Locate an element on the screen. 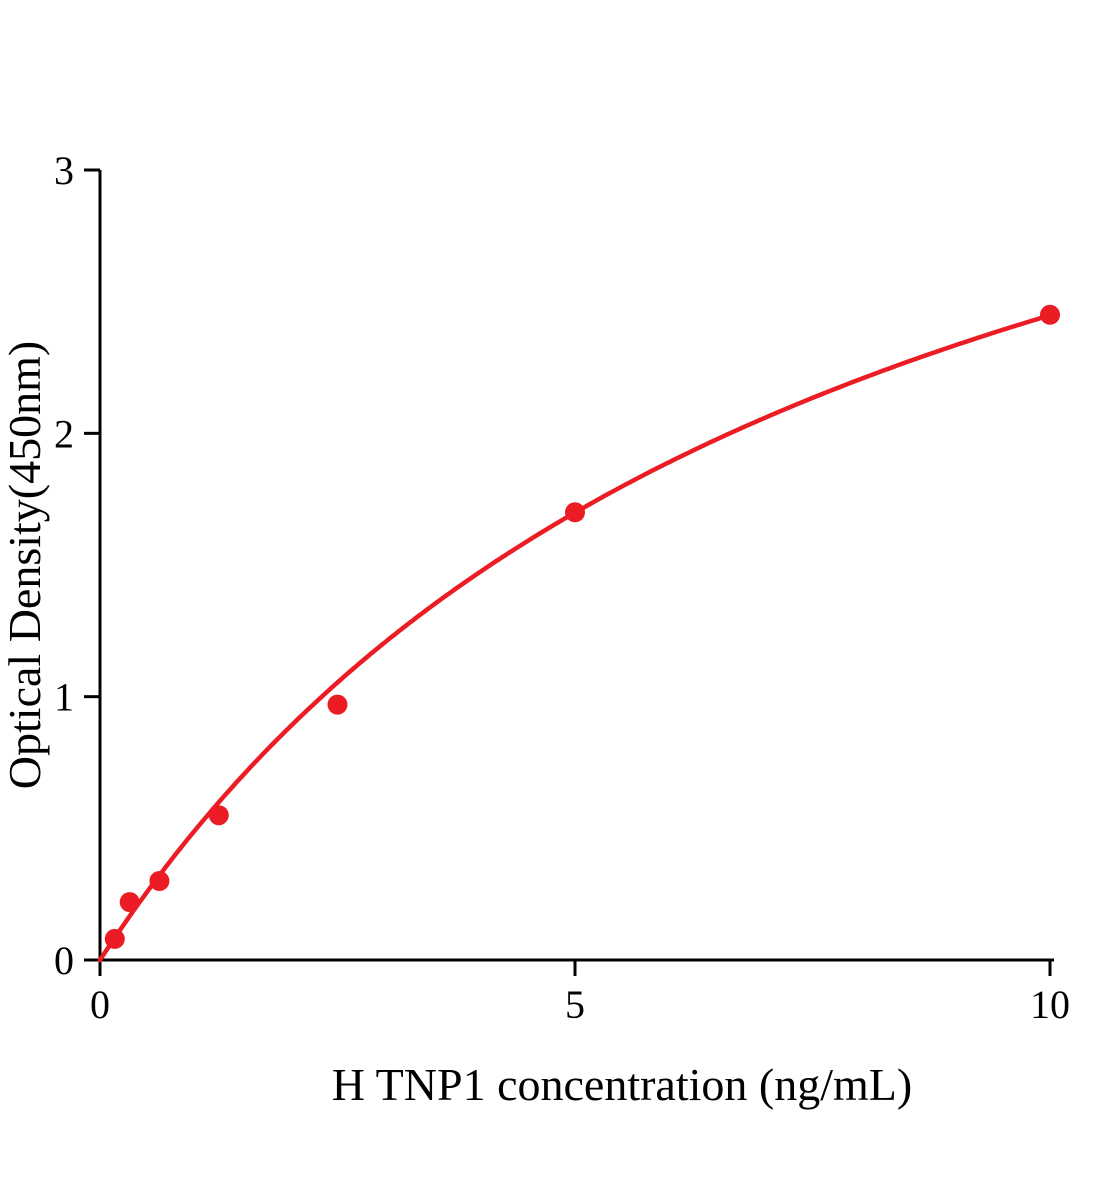 The width and height of the screenshot is (1104, 1200). y-tick-label: 1 is located at coordinates (64, 697).